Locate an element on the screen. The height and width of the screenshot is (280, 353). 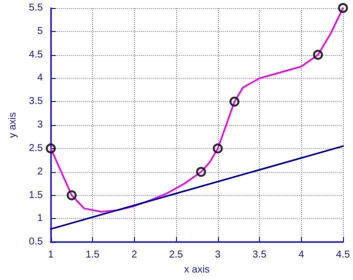
x-axis-title: x axis is located at coordinates (197, 270).